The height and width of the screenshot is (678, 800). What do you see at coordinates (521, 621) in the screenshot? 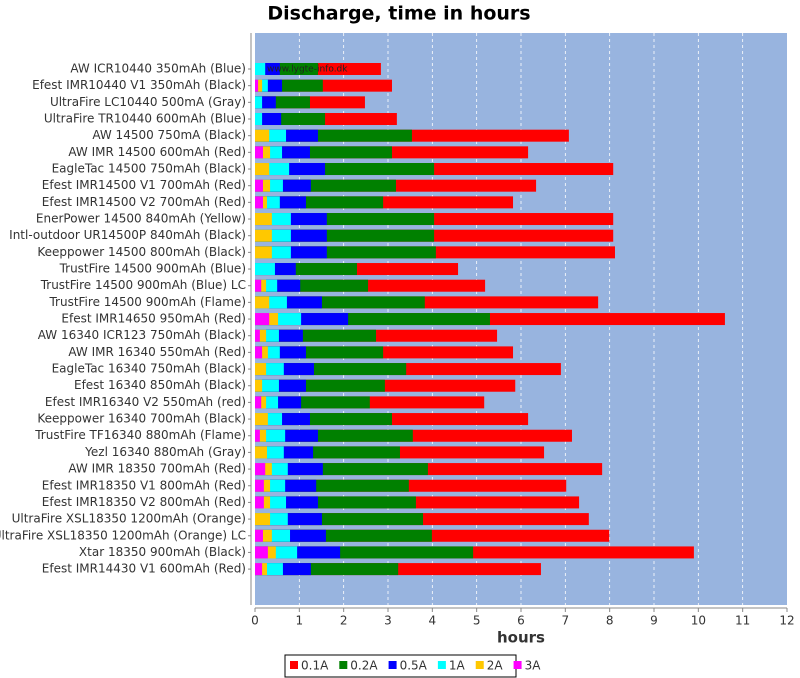
I see `x-tick-label: 6` at bounding box center [521, 621].